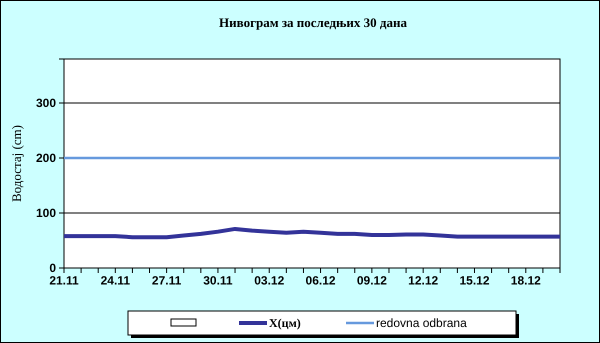 This screenshot has height=343, width=600. I want to click on x-tick-label: 27.11, so click(167, 281).